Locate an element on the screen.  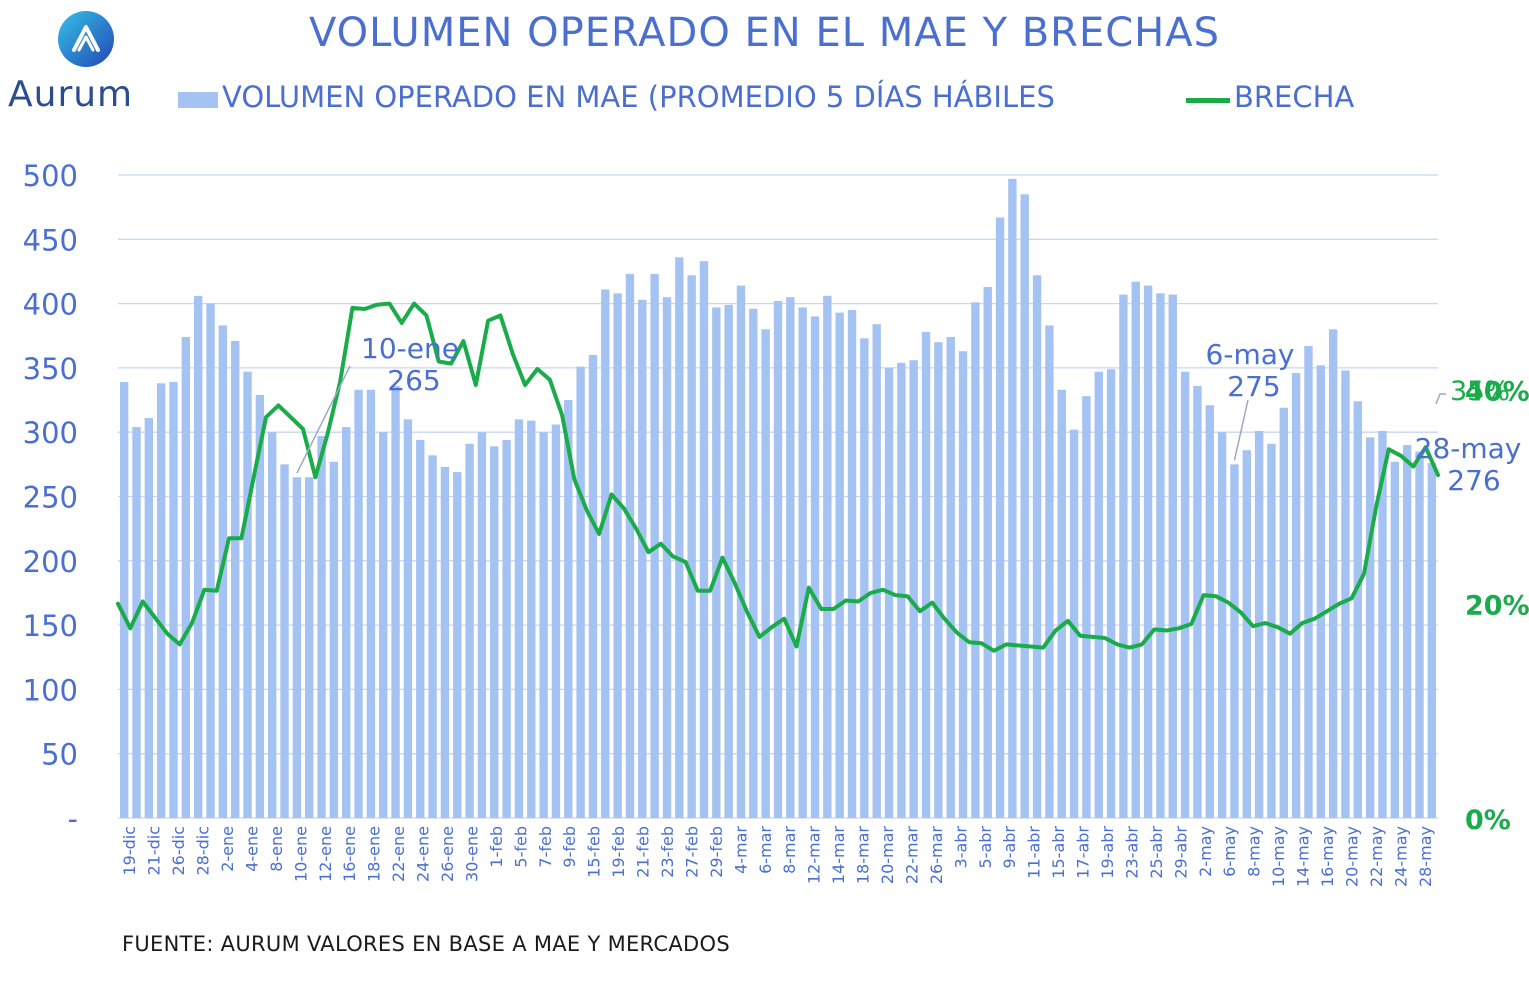
x-tick-label: 5-abr is located at coordinates (985, 847).